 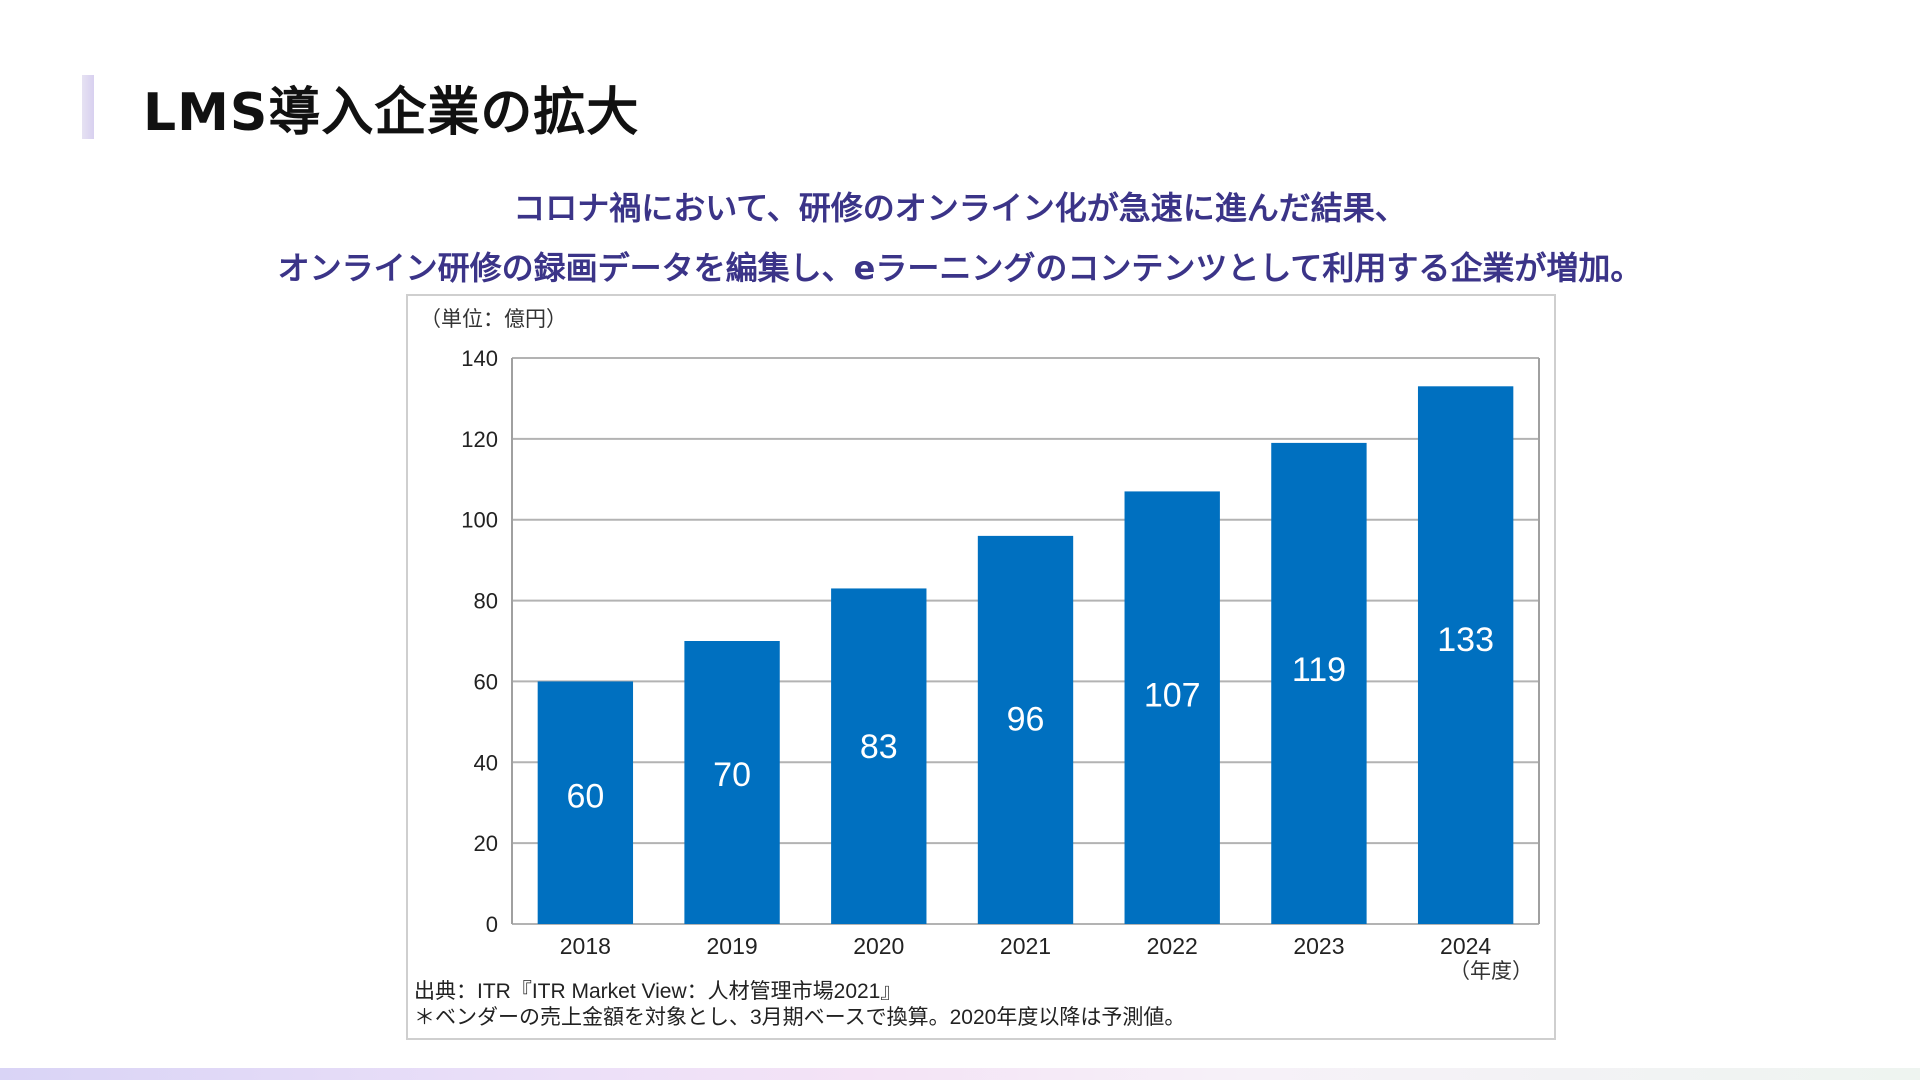 I want to click on page-title: LMS導入企業の拡大, so click(x=391, y=113).